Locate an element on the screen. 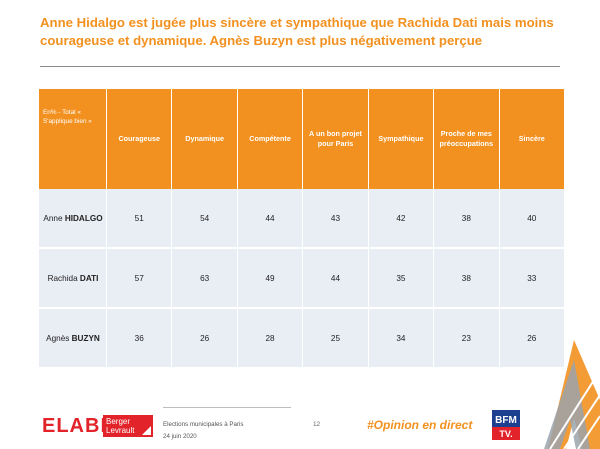 This screenshot has height=449, width=600. column-header: Sincère is located at coordinates (532, 139).